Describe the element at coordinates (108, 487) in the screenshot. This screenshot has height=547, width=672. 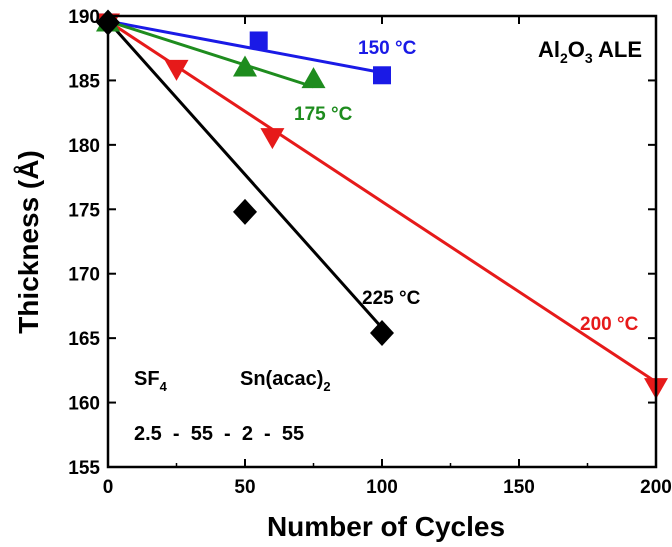
I see `x-tick-label: 0` at that location.